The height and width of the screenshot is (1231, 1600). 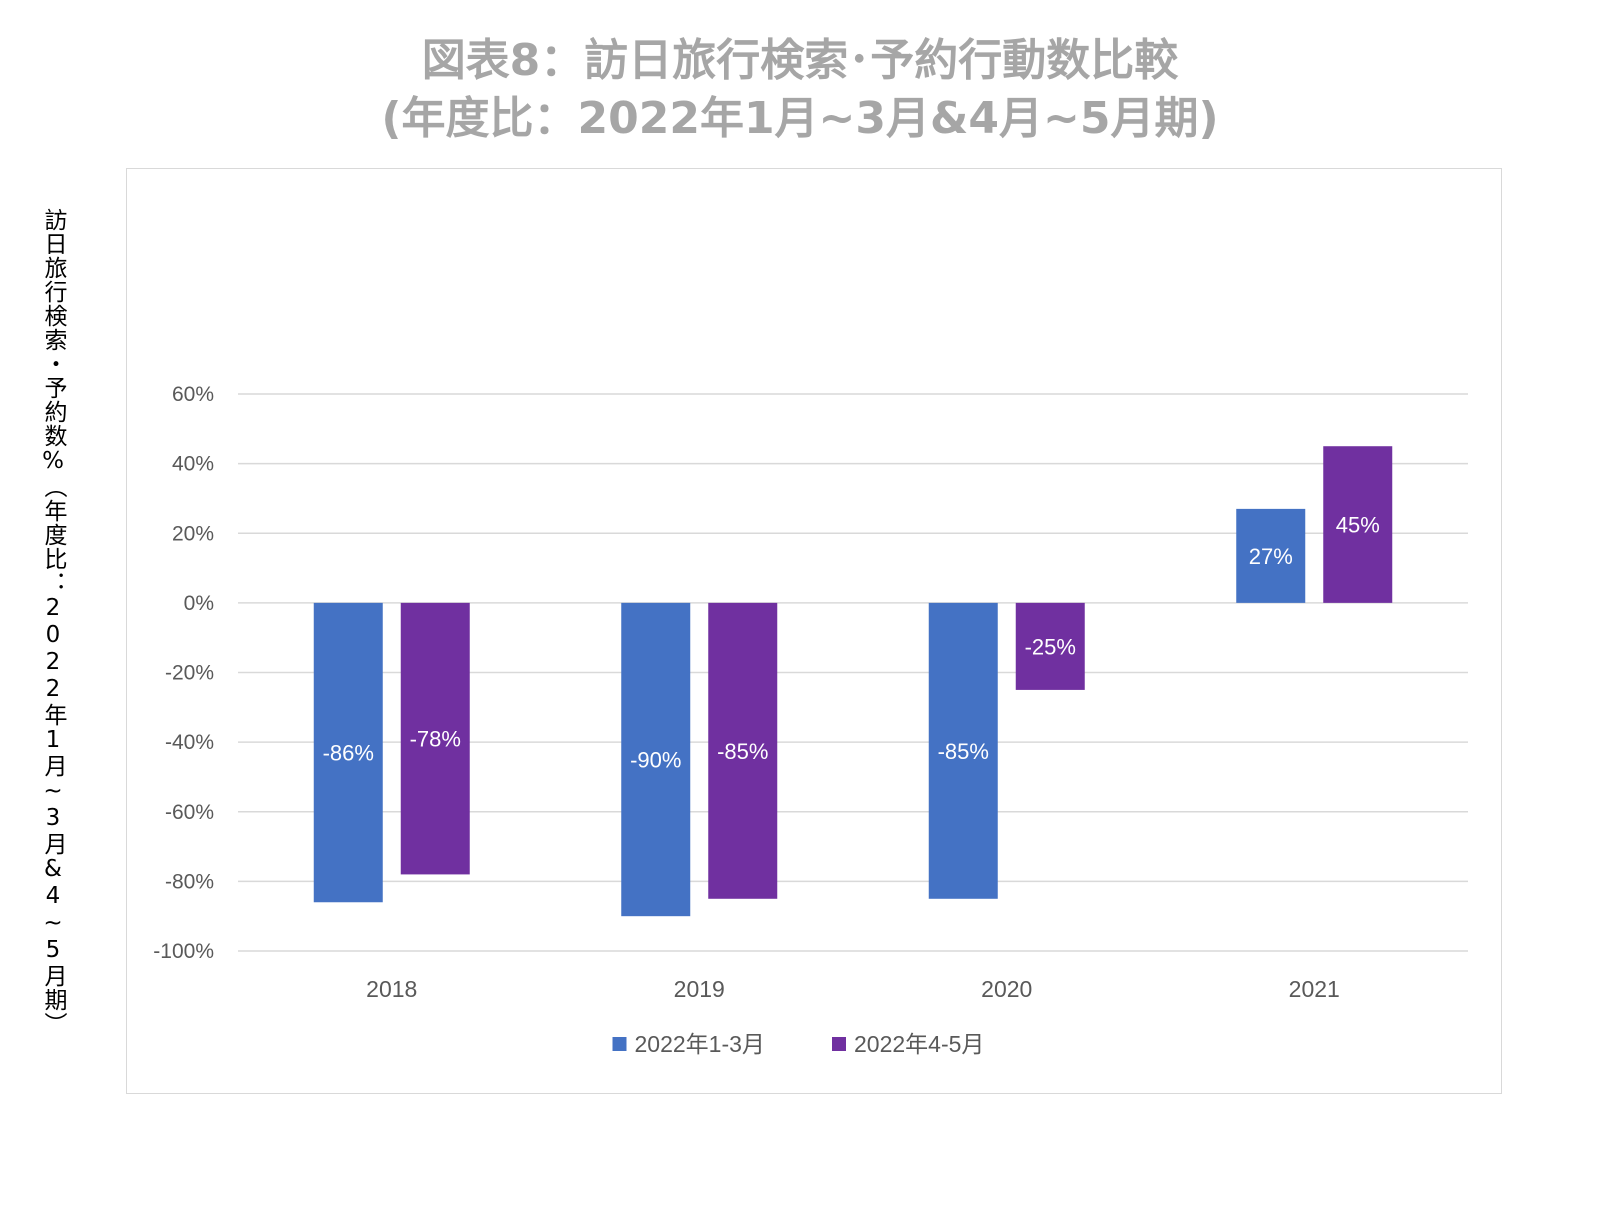 What do you see at coordinates (193, 533) in the screenshot?
I see `y-tick-label: 20%` at bounding box center [193, 533].